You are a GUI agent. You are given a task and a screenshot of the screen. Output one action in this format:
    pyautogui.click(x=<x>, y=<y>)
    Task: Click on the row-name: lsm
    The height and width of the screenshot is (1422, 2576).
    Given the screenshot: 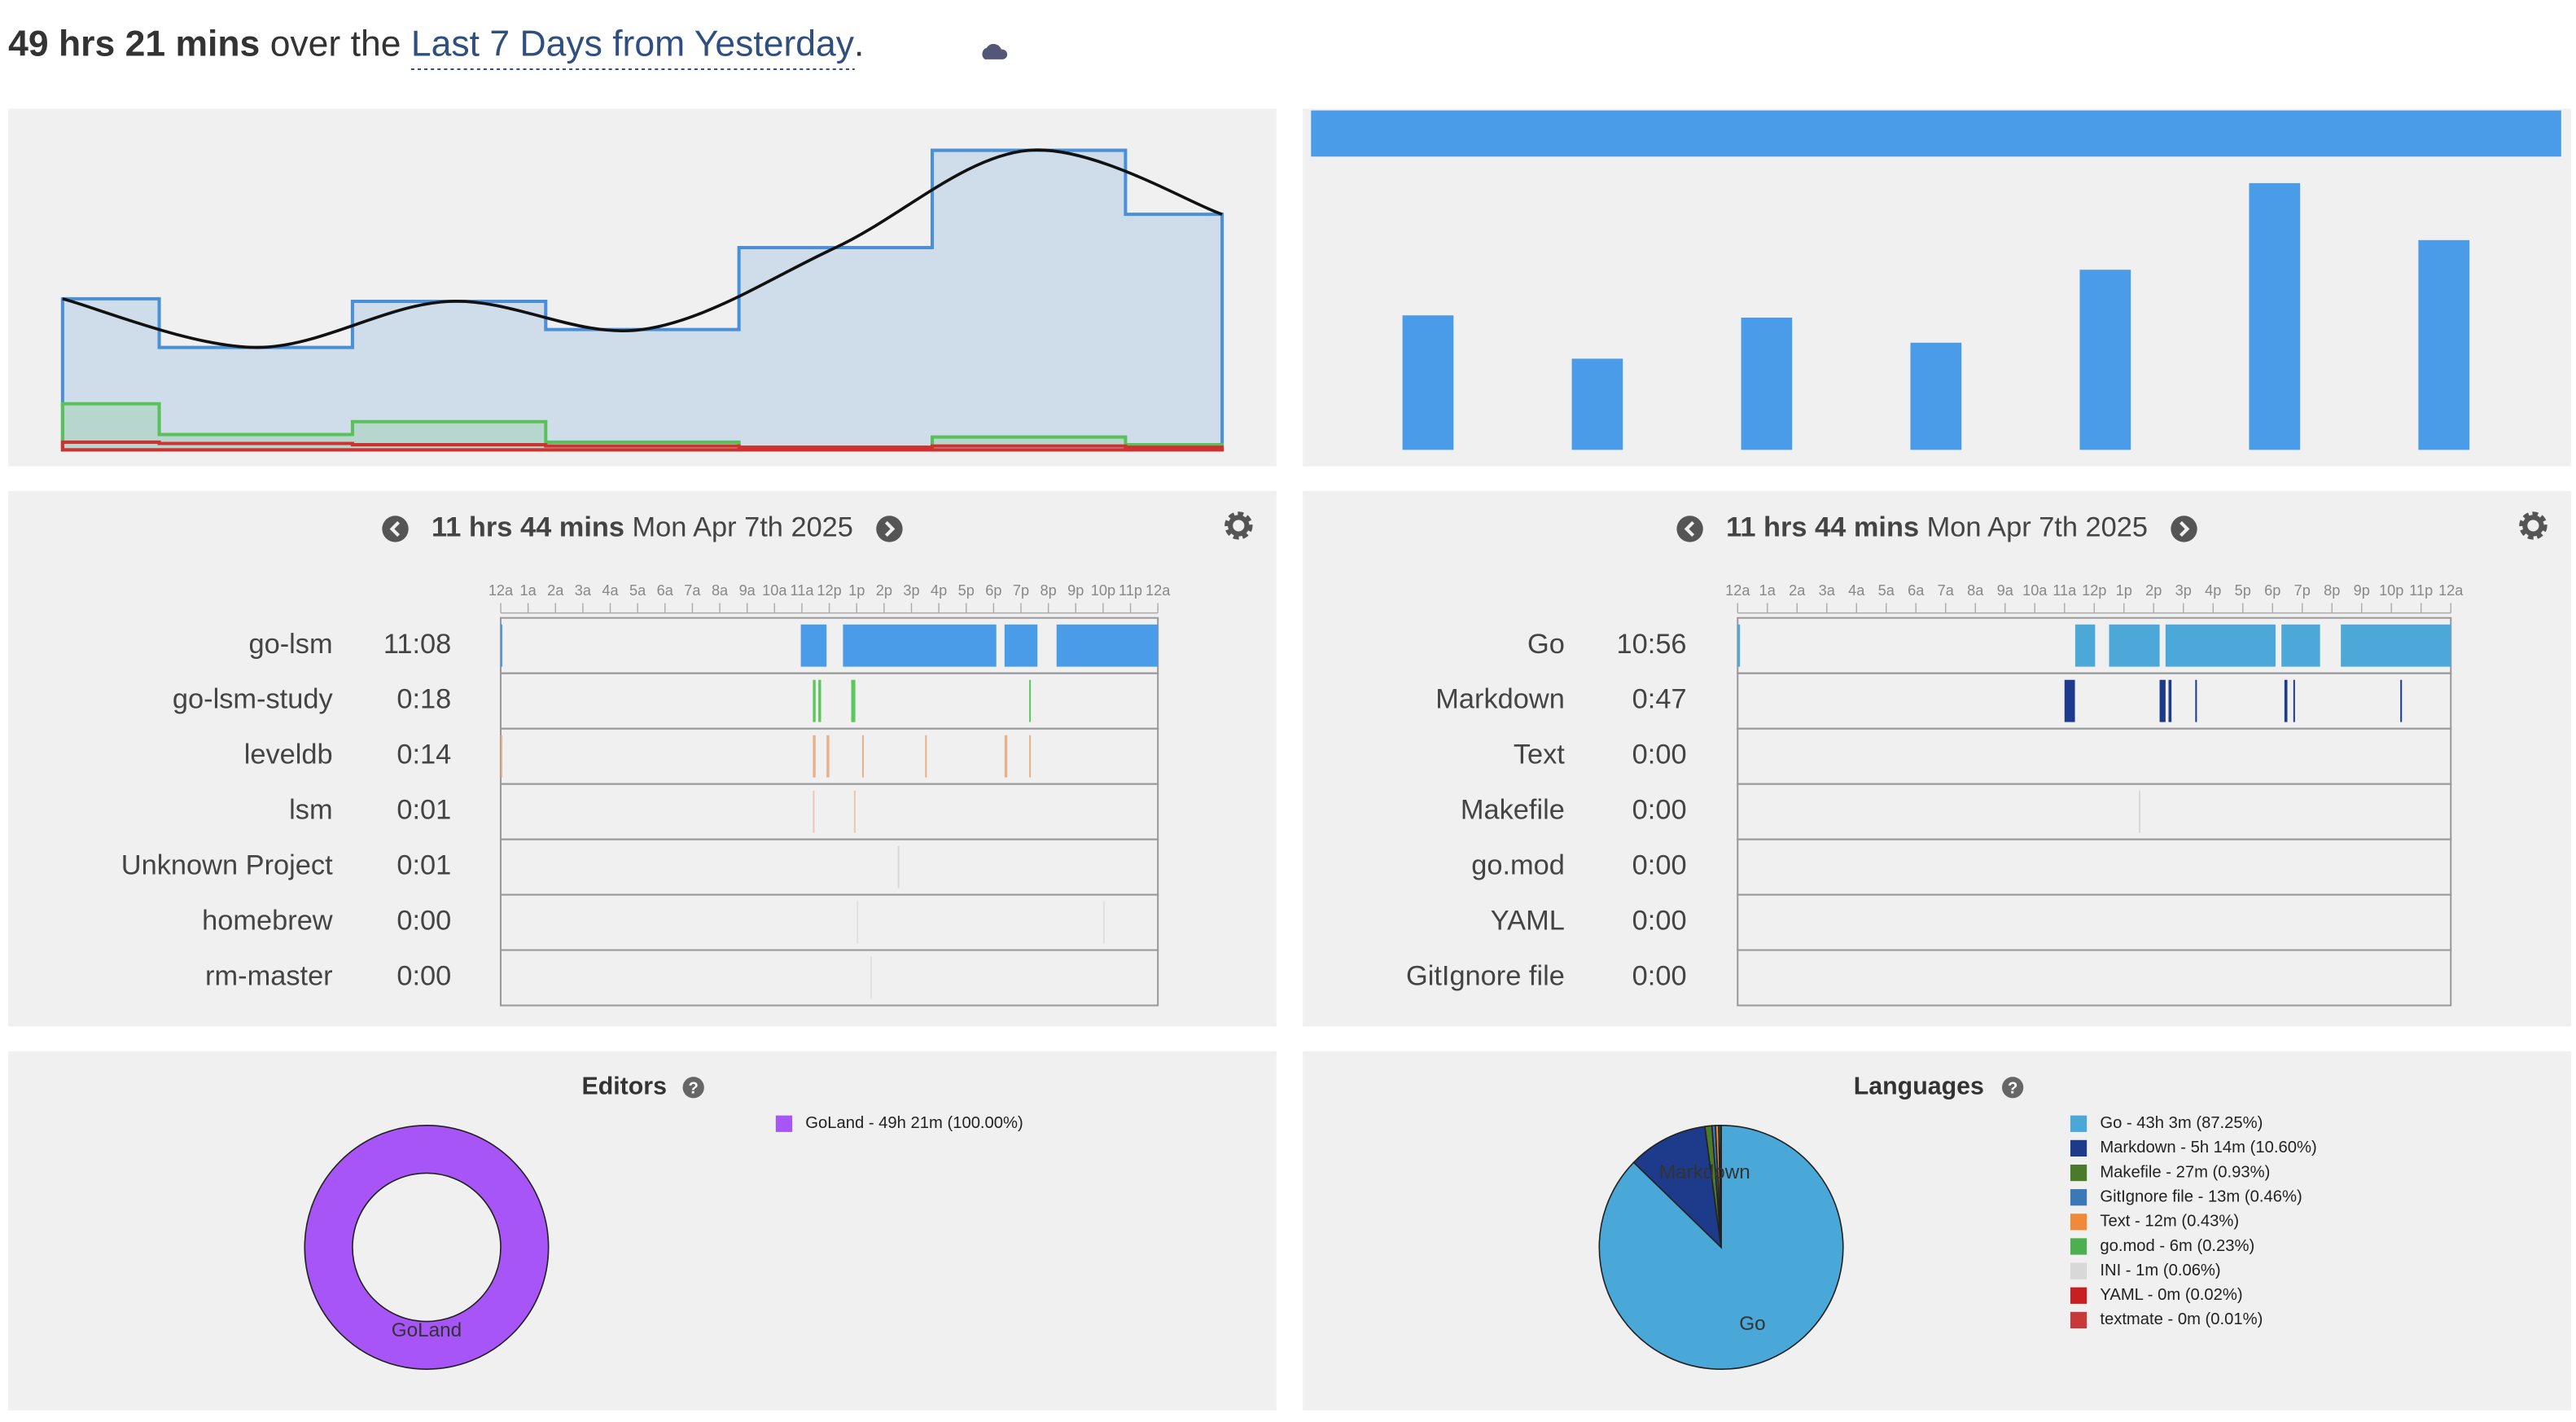 What is the action you would take?
    pyautogui.click(x=310, y=810)
    